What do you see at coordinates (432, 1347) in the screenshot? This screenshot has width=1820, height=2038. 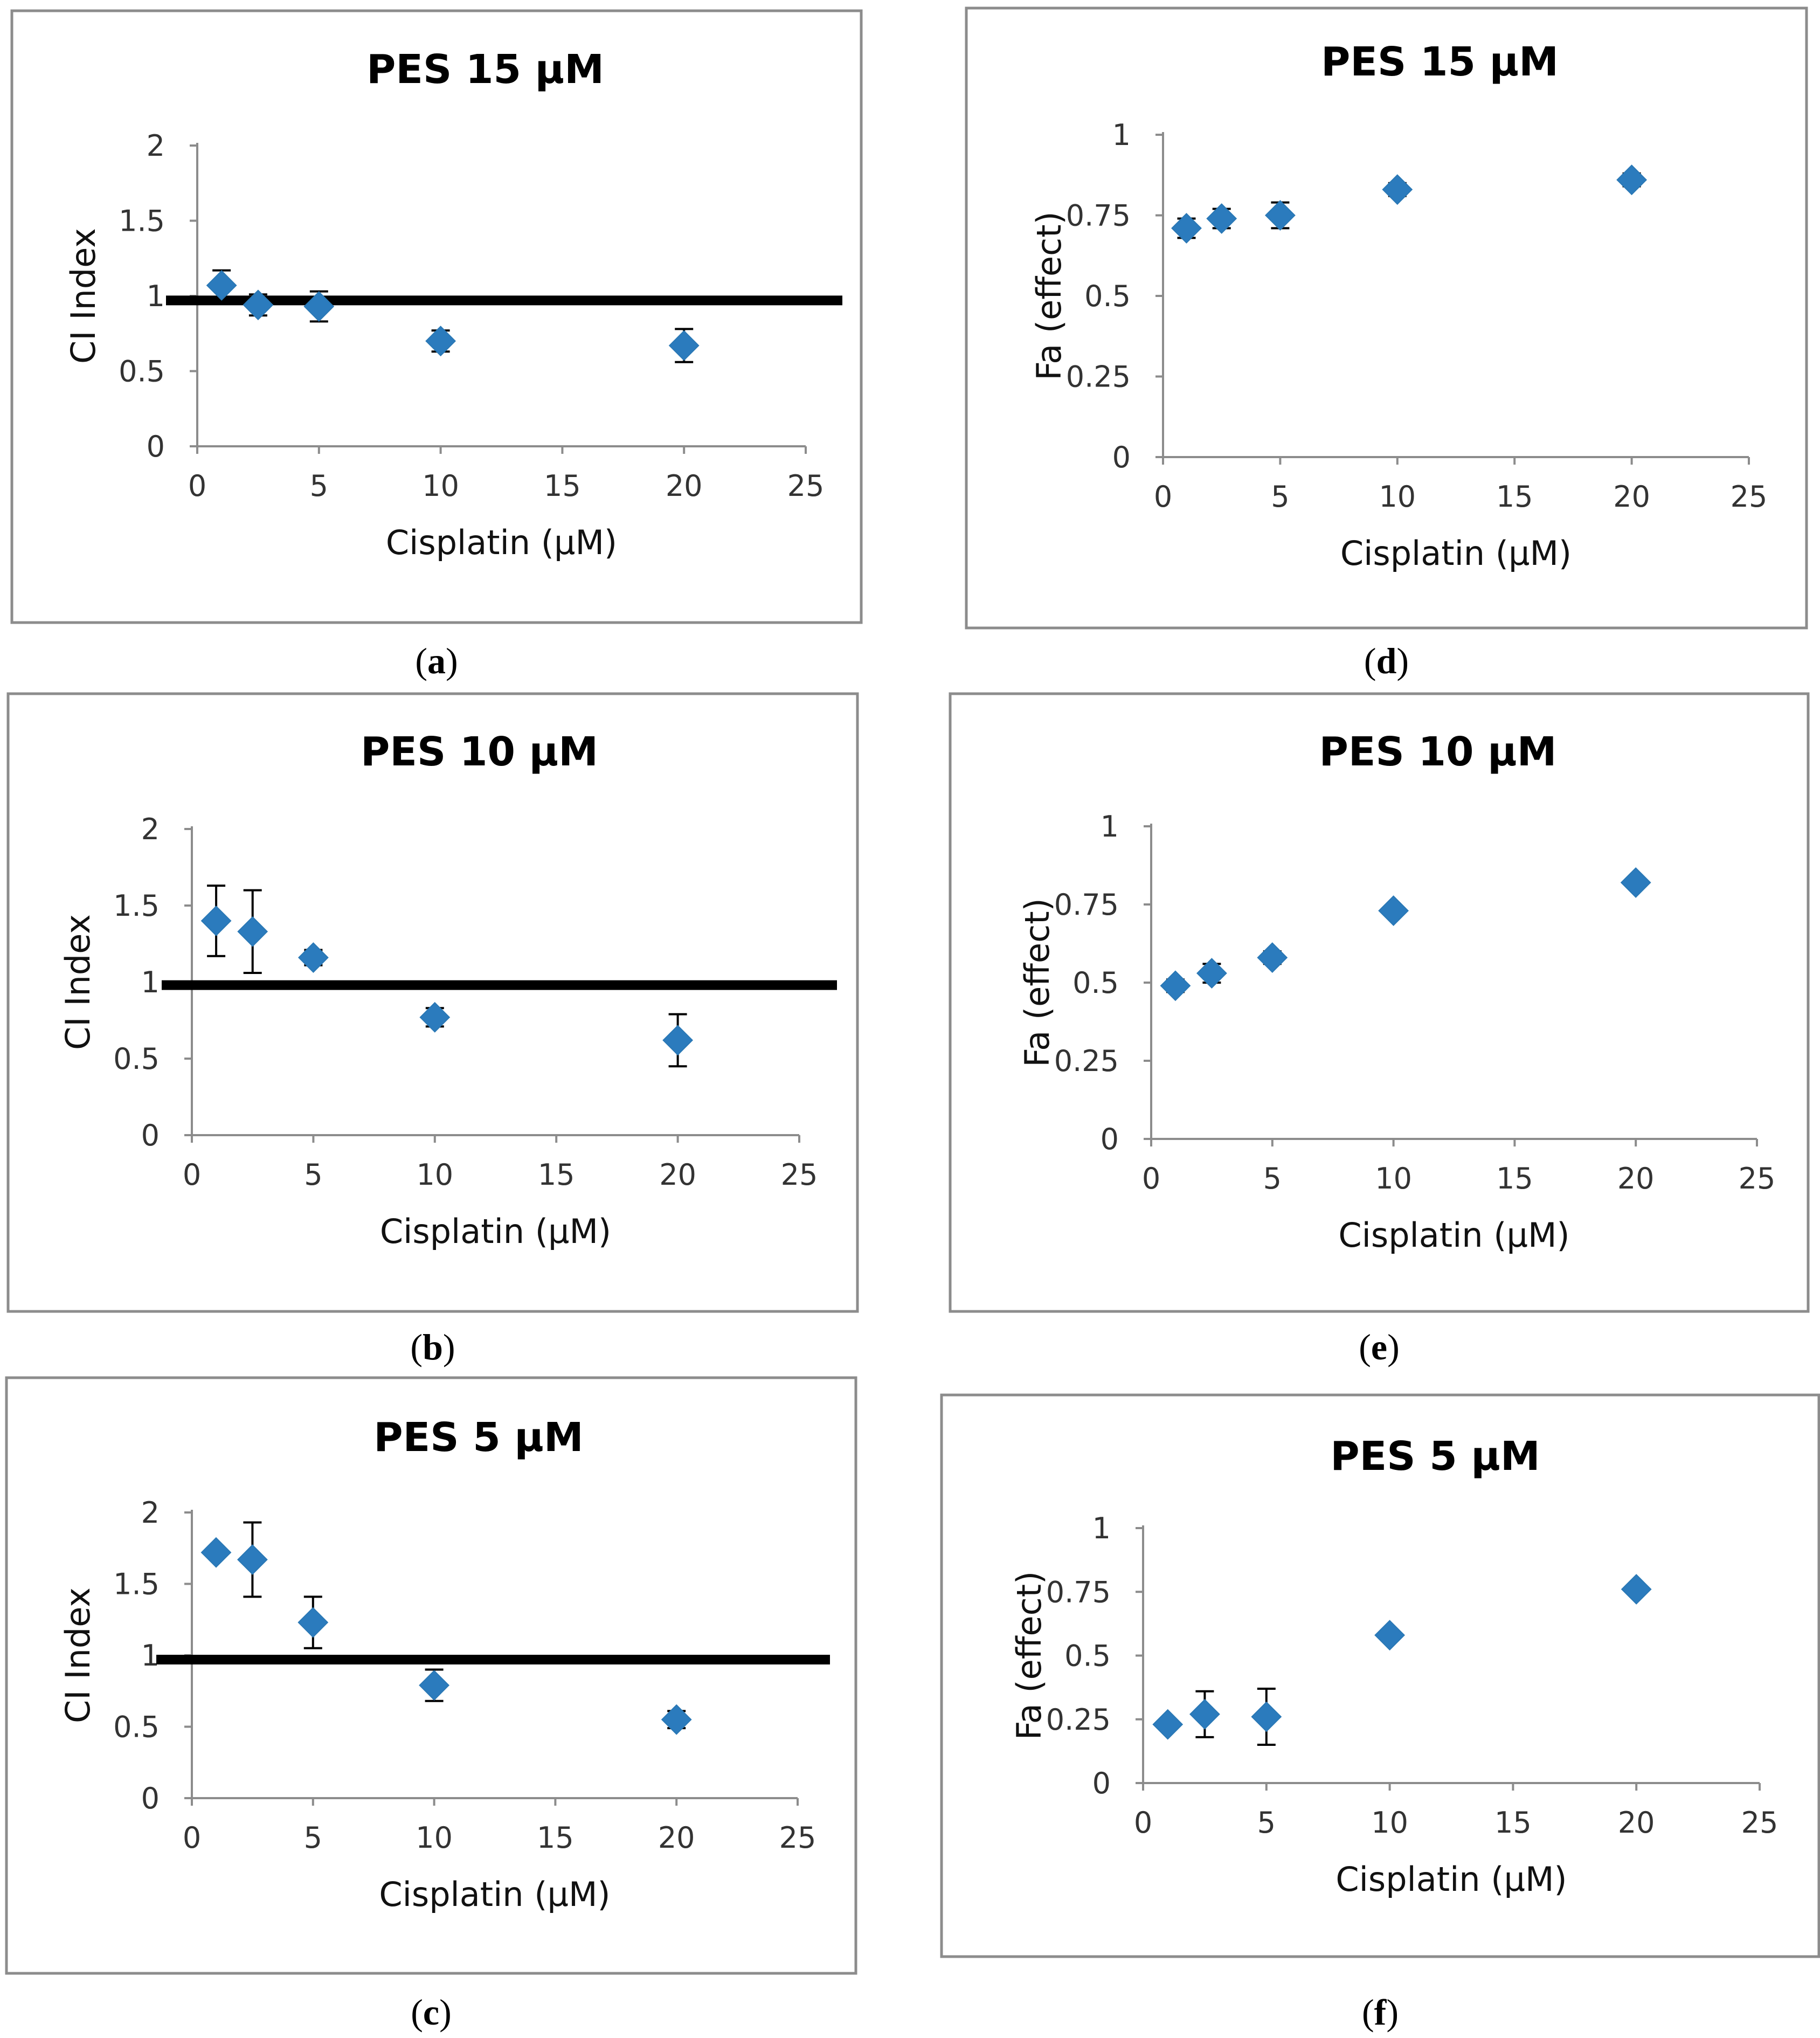 I see `panel-caption: (b)` at bounding box center [432, 1347].